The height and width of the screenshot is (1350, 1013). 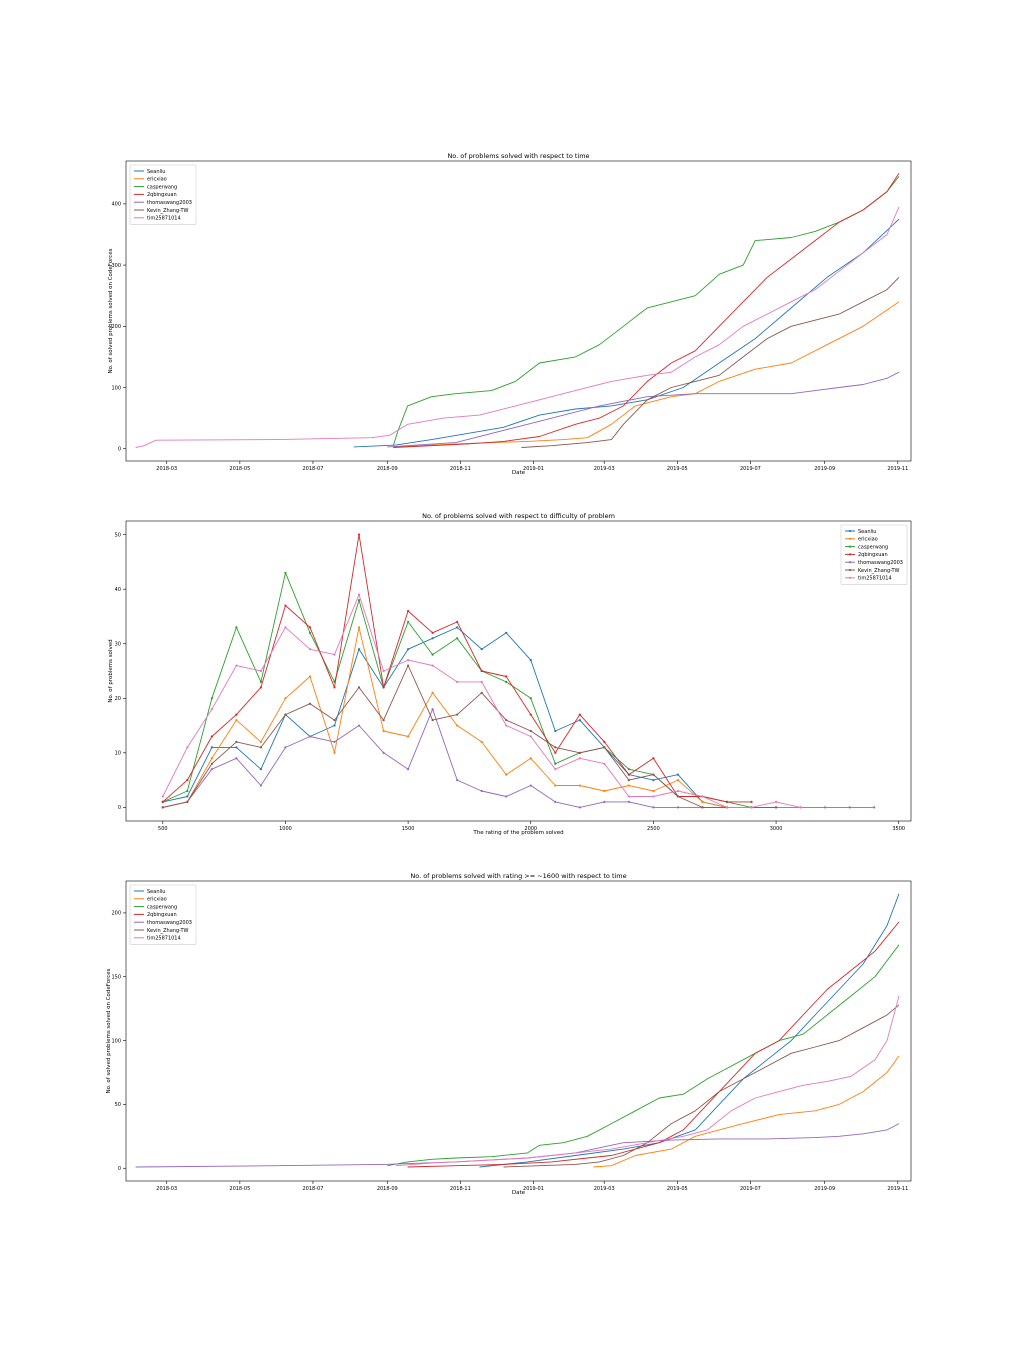 What do you see at coordinates (163, 914) in the screenshot?
I see `legend-box` at bounding box center [163, 914].